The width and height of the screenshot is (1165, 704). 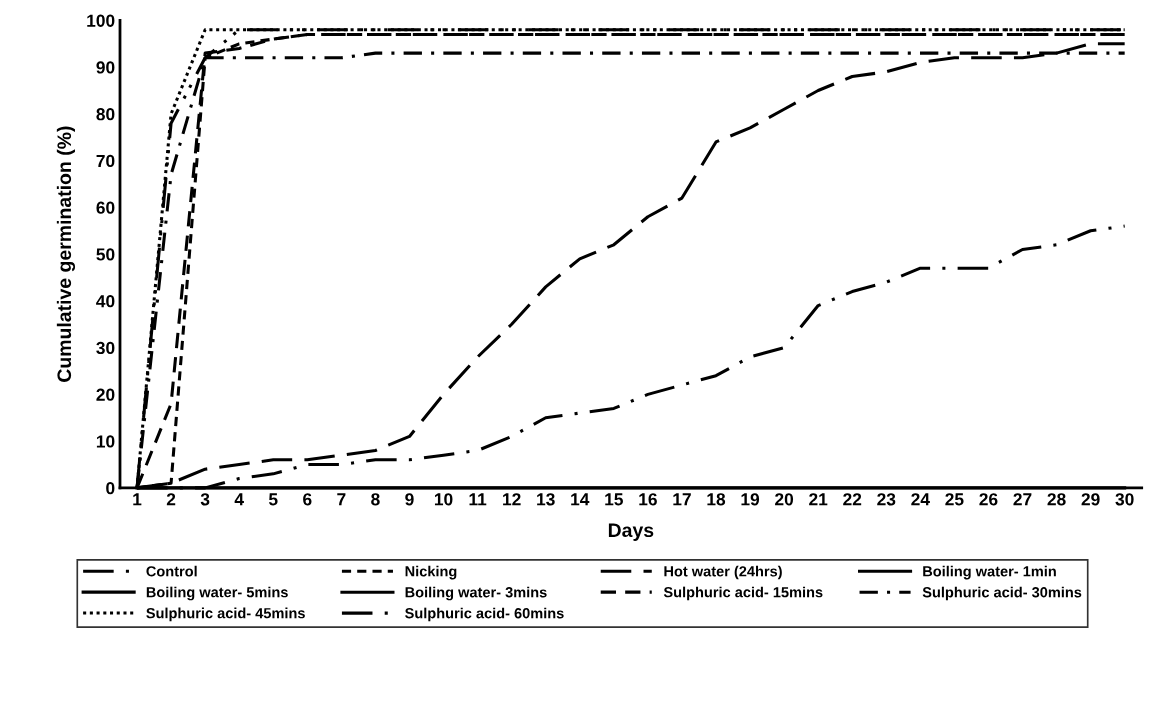 I want to click on x-tick-label: 26, so click(x=988, y=499).